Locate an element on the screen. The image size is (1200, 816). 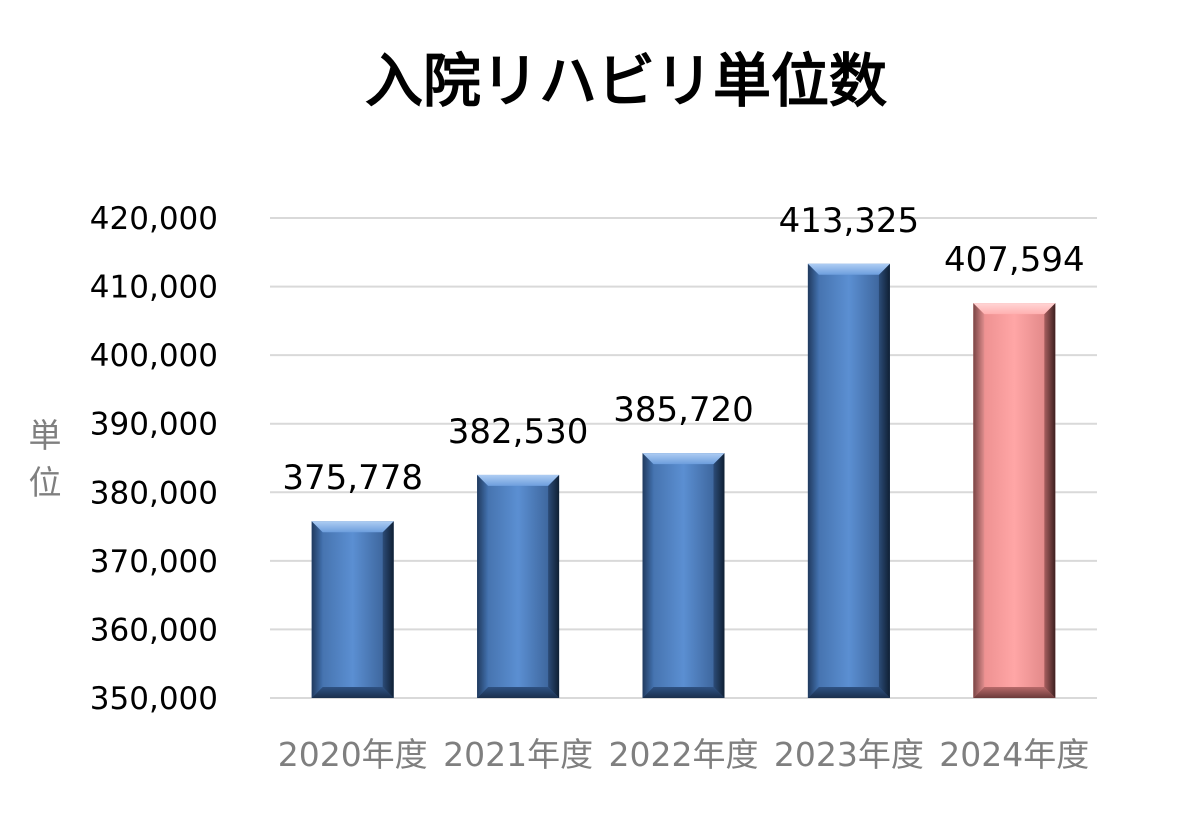
y-tick-label: 400,000 is located at coordinates (154, 356).